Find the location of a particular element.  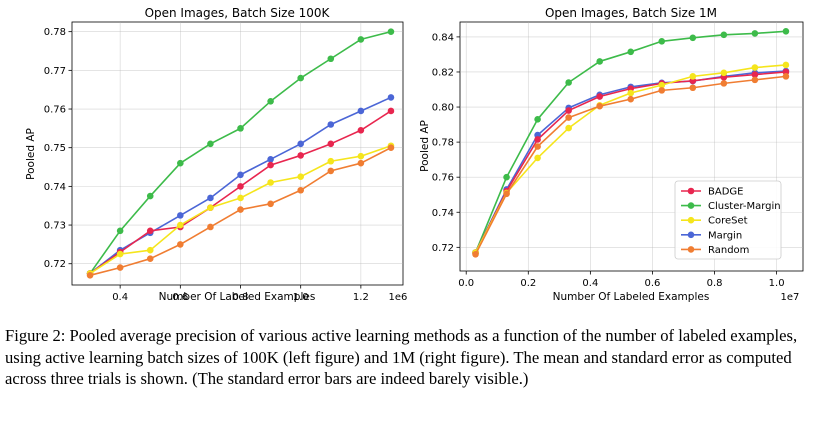

legend-label: Margin is located at coordinates (725, 235).